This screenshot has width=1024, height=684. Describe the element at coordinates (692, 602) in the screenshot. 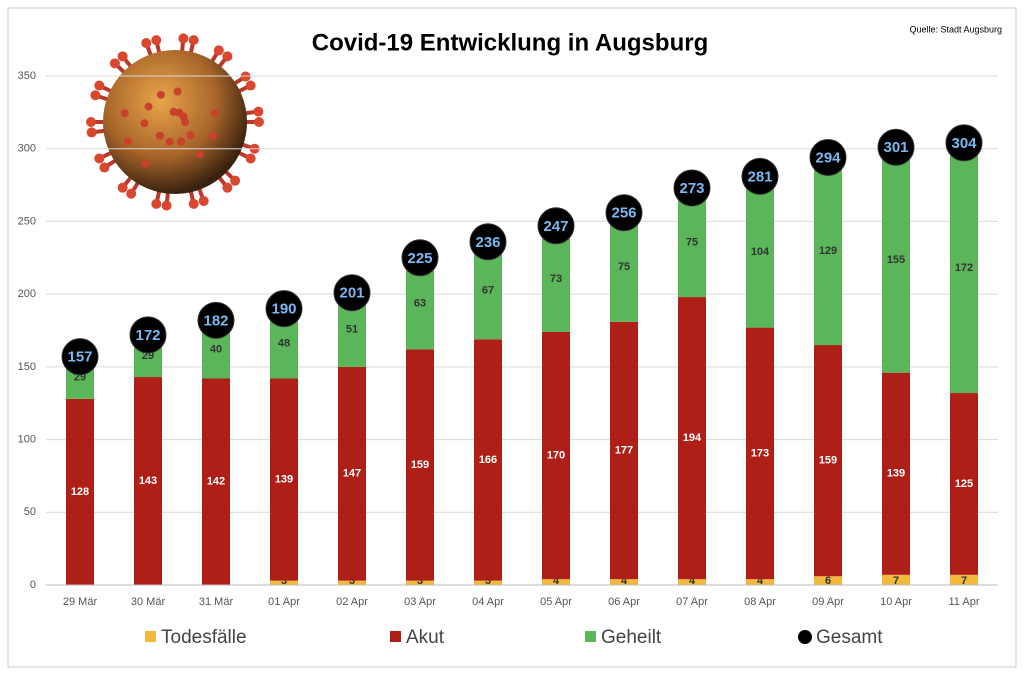

I see `x-tick-label: 07 Apr` at that location.